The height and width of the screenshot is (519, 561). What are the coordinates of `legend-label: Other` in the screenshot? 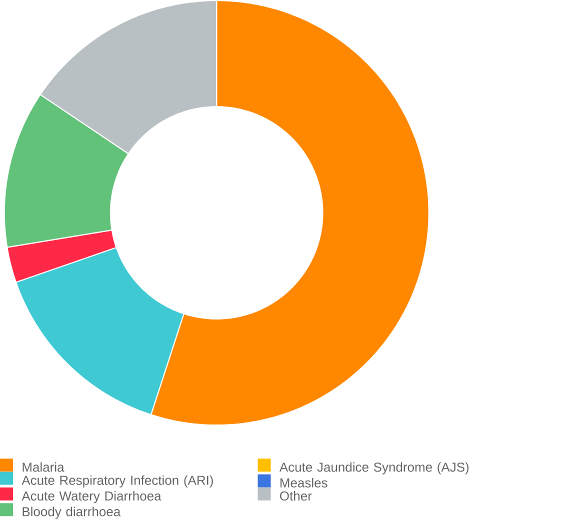 It's located at (296, 496).